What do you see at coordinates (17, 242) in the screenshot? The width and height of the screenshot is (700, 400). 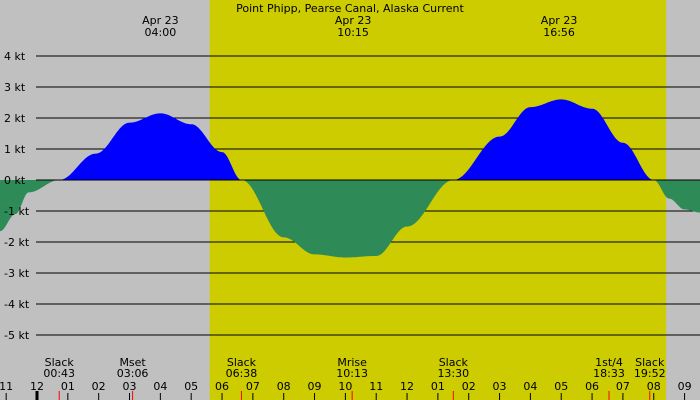 I see `y-tick-label: -2 kt` at bounding box center [17, 242].